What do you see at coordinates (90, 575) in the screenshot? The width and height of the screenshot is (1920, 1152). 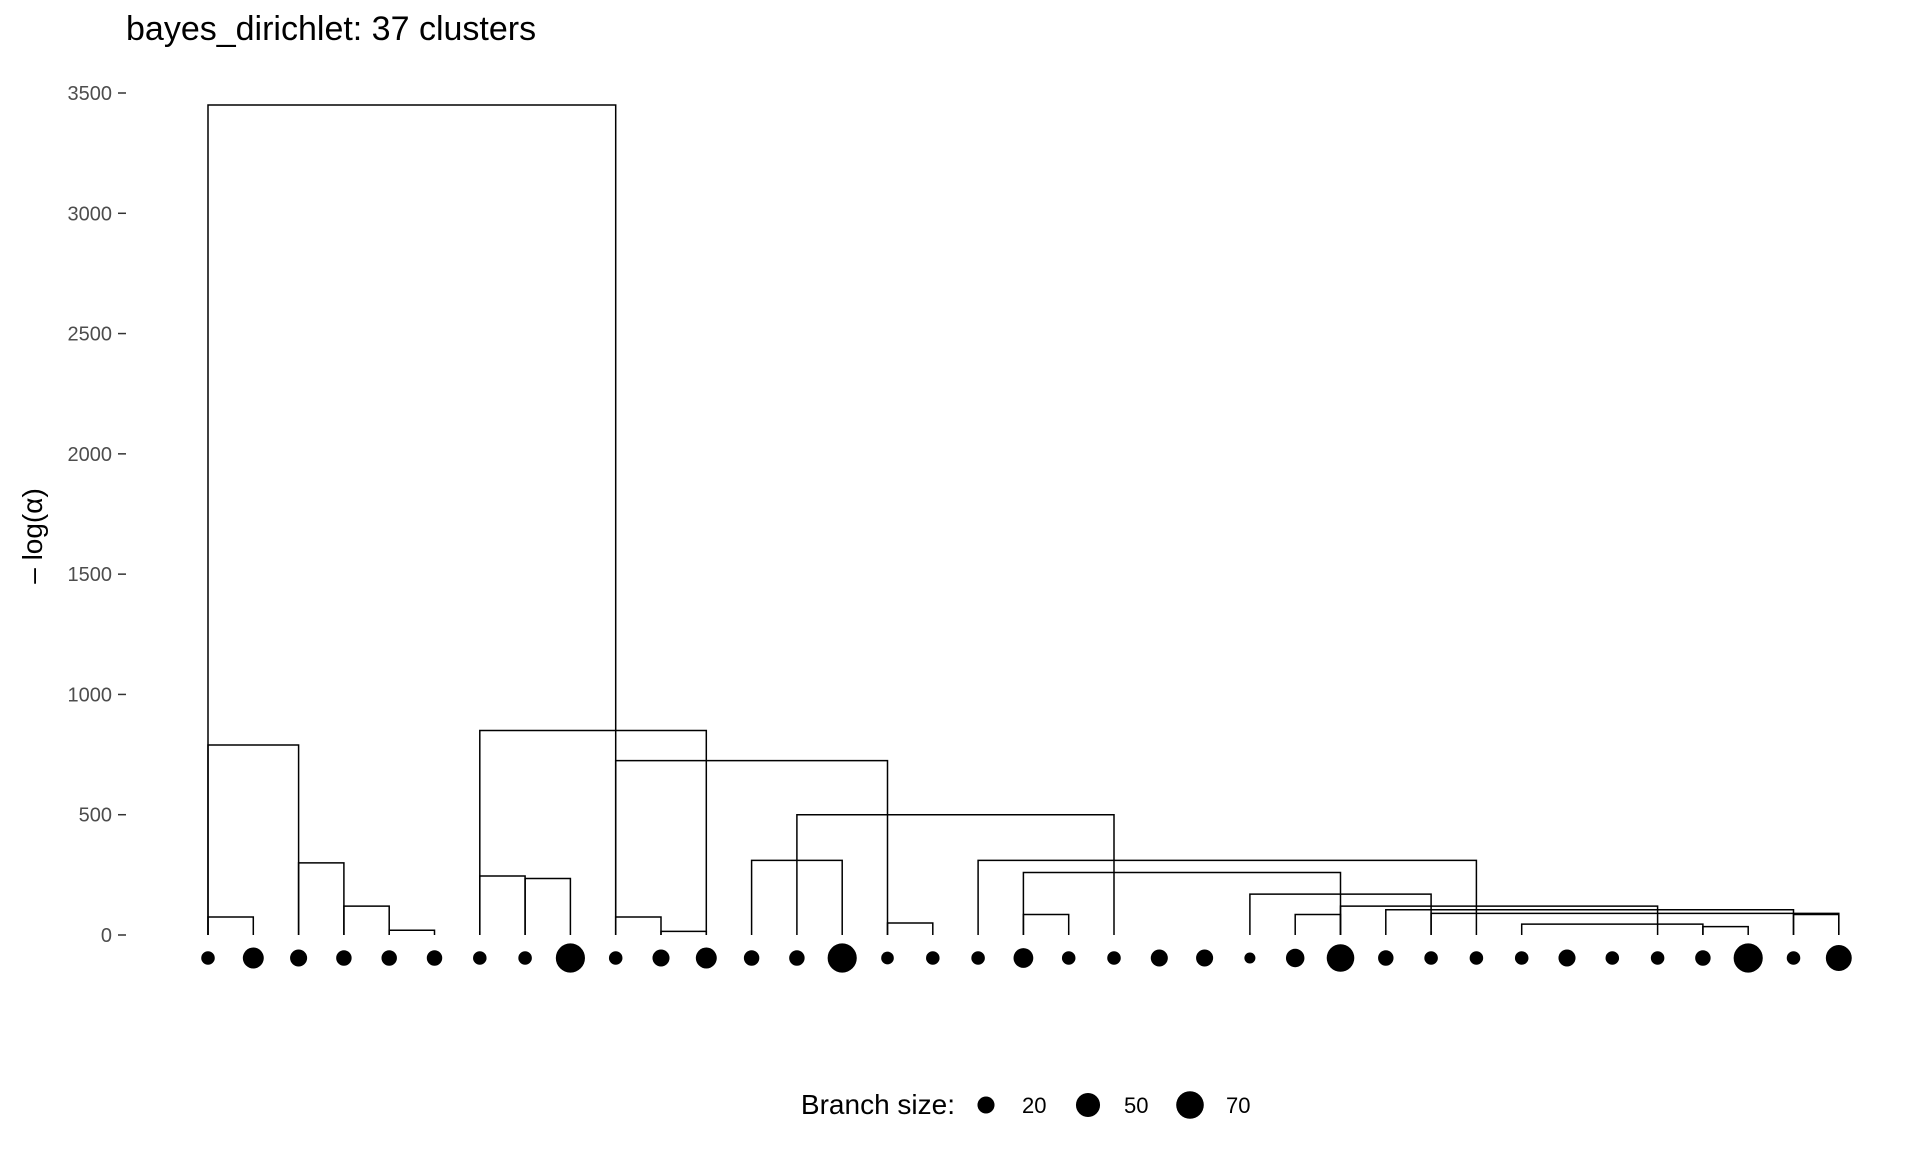 I see `y-tick-label: 1500` at bounding box center [90, 575].